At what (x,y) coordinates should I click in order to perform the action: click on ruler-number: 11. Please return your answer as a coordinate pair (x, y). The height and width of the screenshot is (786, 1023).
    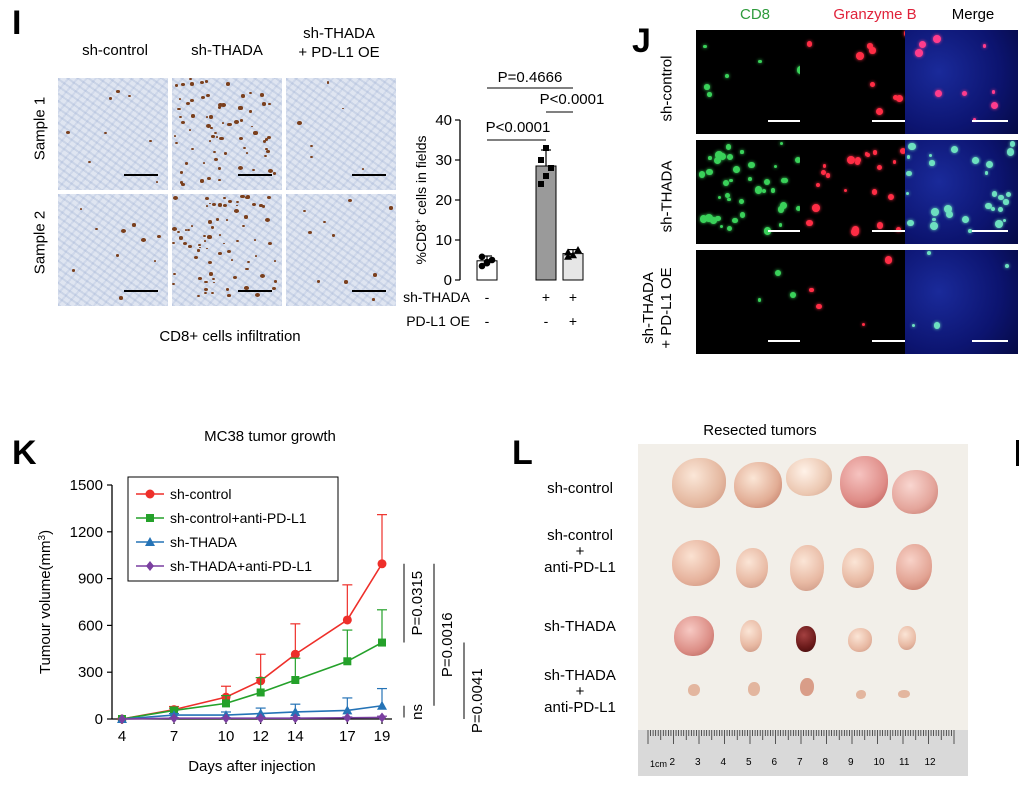
    Looking at the image, I should click on (904, 762).